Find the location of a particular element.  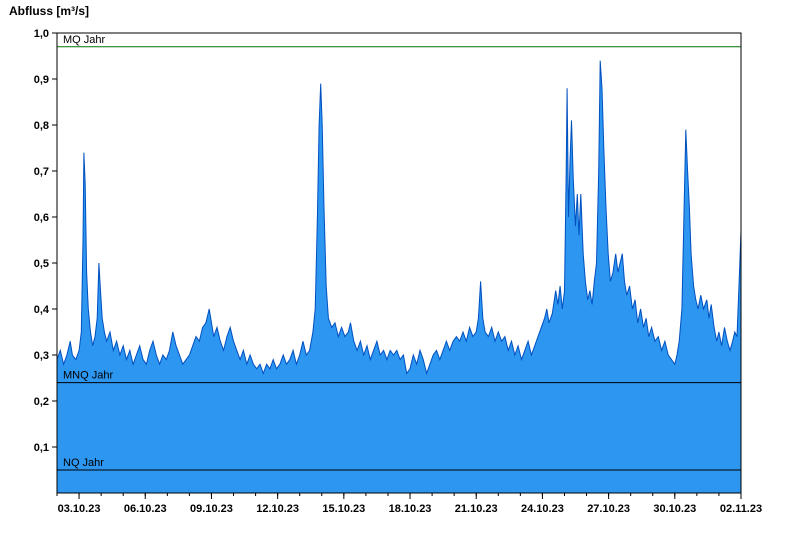

y-tick-label: 1,0 is located at coordinates (41, 34).